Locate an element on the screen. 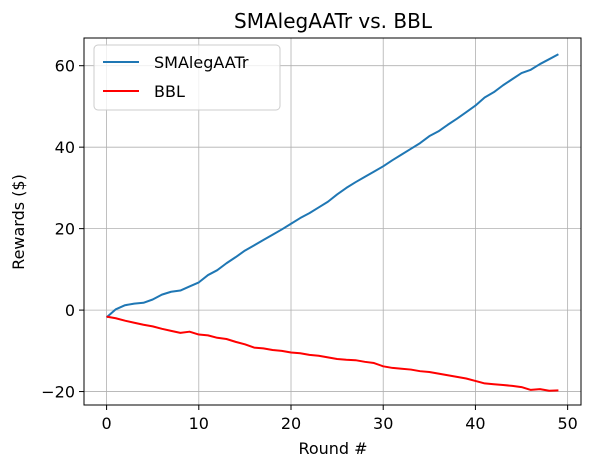 The width and height of the screenshot is (591, 469). x-tick-label: 50 is located at coordinates (567, 423).